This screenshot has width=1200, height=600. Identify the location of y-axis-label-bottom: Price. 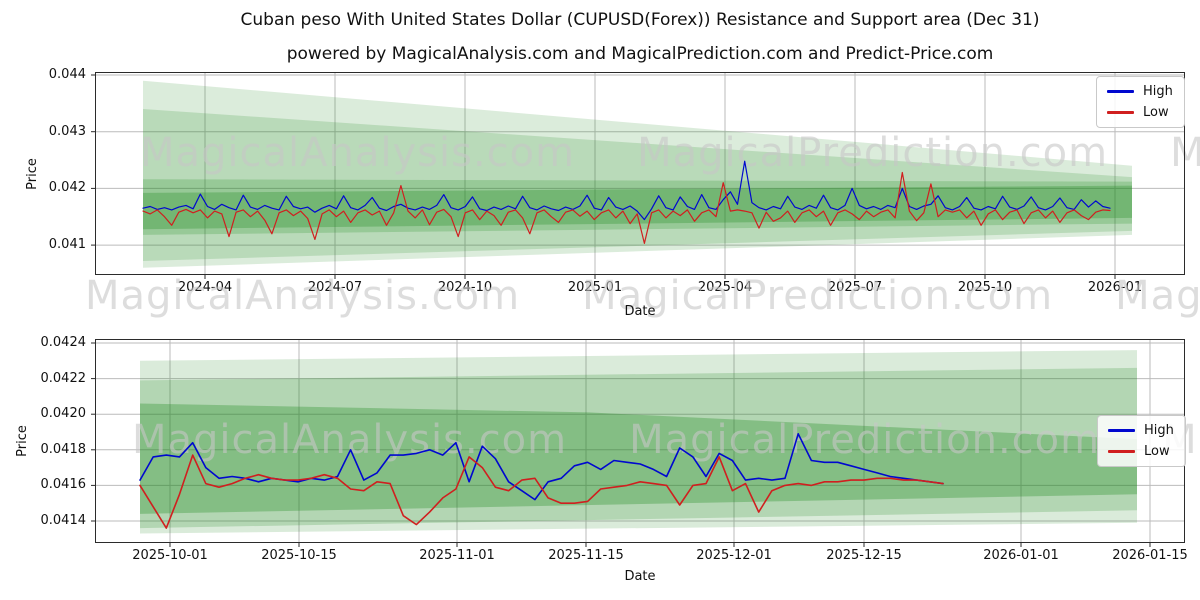
(22, 441).